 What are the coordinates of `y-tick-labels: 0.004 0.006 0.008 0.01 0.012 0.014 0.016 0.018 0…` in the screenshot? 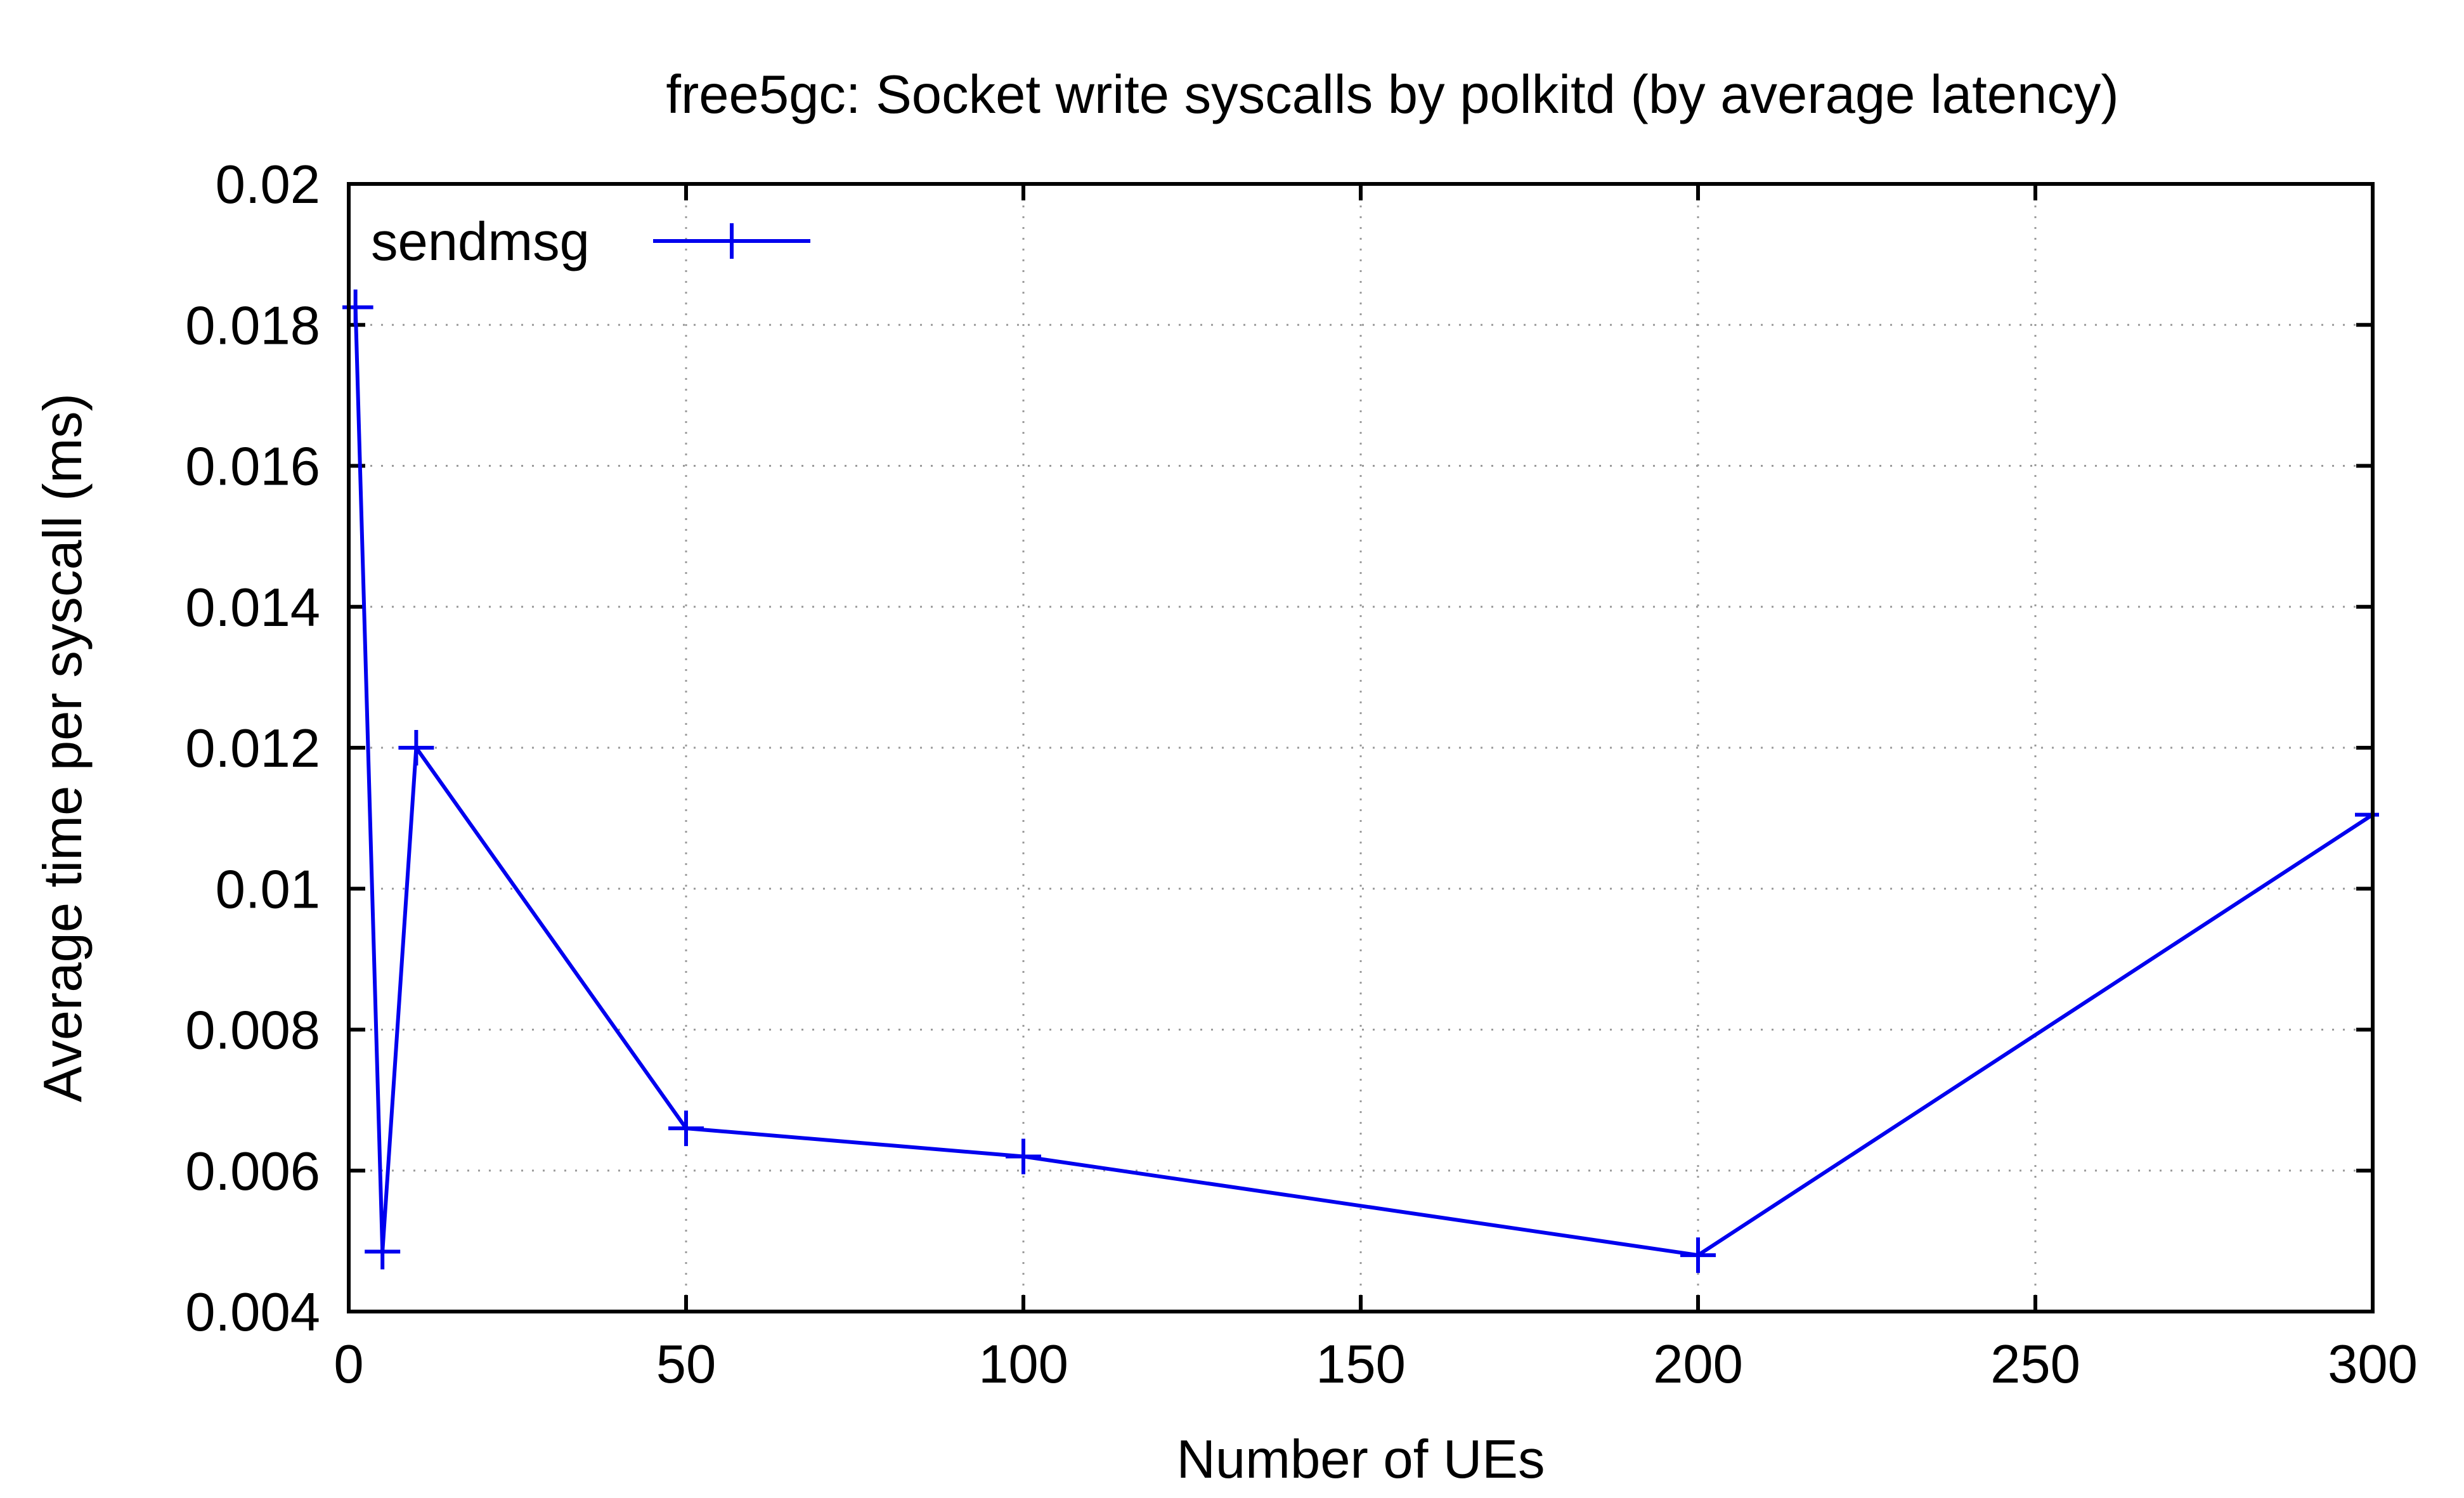 It's located at (252, 749).